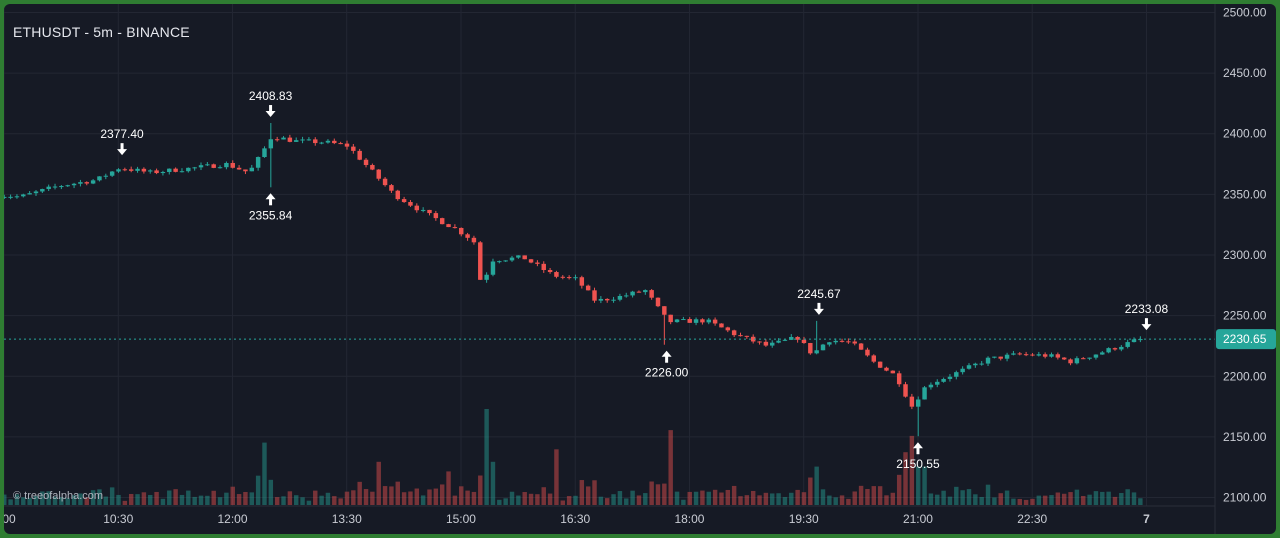  What do you see at coordinates (1245, 73) in the screenshot?
I see `price-tick-label: 2450.00` at bounding box center [1245, 73].